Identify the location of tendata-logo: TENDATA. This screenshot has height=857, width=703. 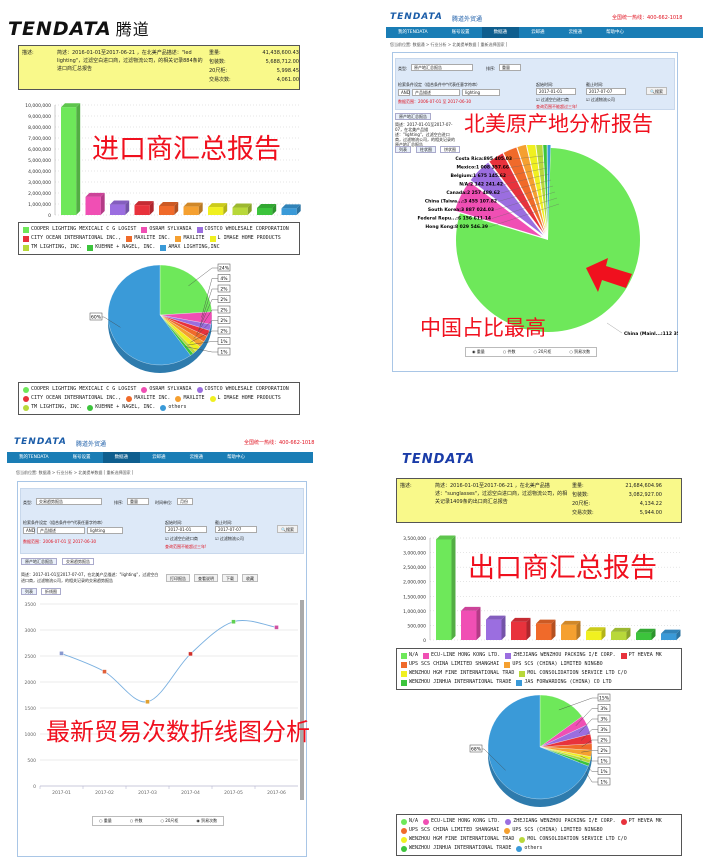
(439, 459).